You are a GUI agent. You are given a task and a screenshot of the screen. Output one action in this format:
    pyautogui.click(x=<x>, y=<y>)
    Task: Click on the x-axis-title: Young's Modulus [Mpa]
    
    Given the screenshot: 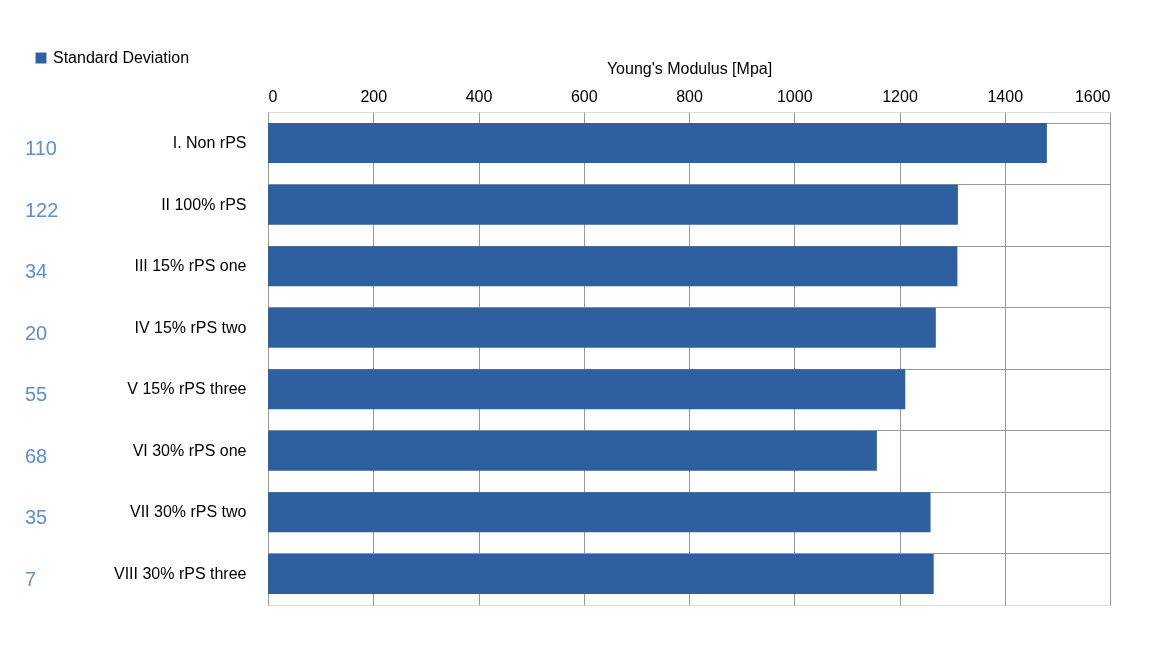 What is the action you would take?
    pyautogui.click(x=689, y=68)
    